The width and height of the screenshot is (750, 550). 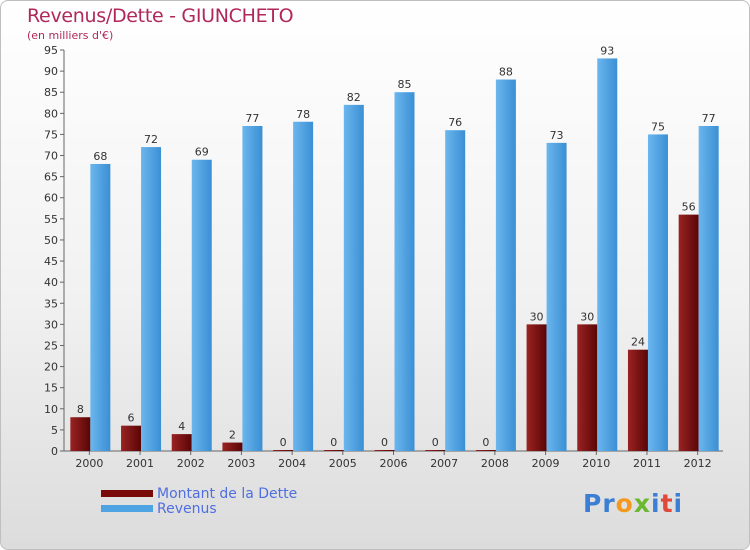 What do you see at coordinates (51, 156) in the screenshot?
I see `y-tick-label: 70` at bounding box center [51, 156].